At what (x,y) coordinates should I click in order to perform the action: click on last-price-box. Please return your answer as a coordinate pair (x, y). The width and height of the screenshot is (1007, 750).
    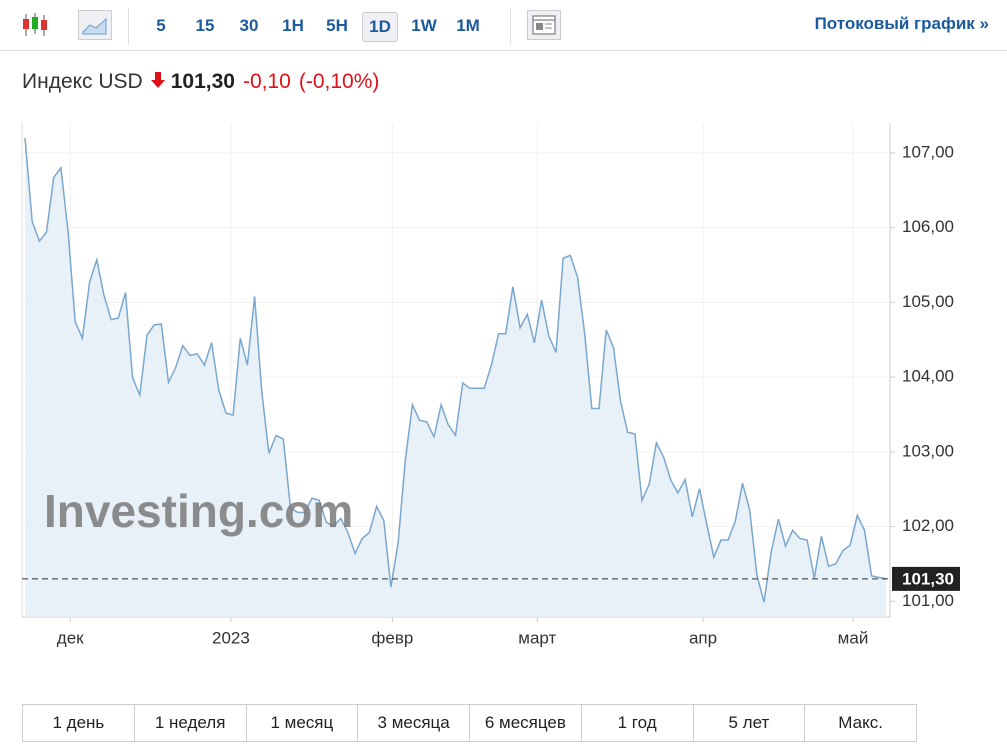
    Looking at the image, I should click on (926, 578).